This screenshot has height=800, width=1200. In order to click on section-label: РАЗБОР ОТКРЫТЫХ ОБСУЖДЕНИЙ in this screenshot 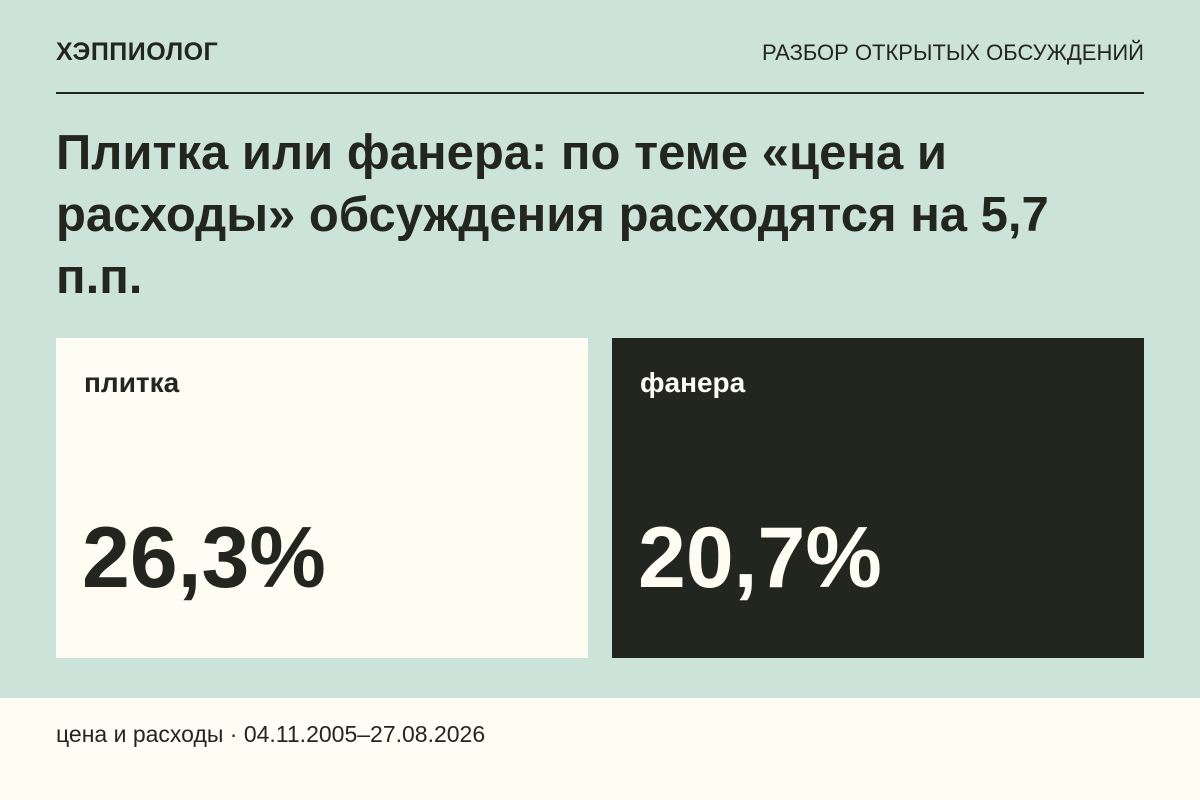, I will do `click(952, 52)`.